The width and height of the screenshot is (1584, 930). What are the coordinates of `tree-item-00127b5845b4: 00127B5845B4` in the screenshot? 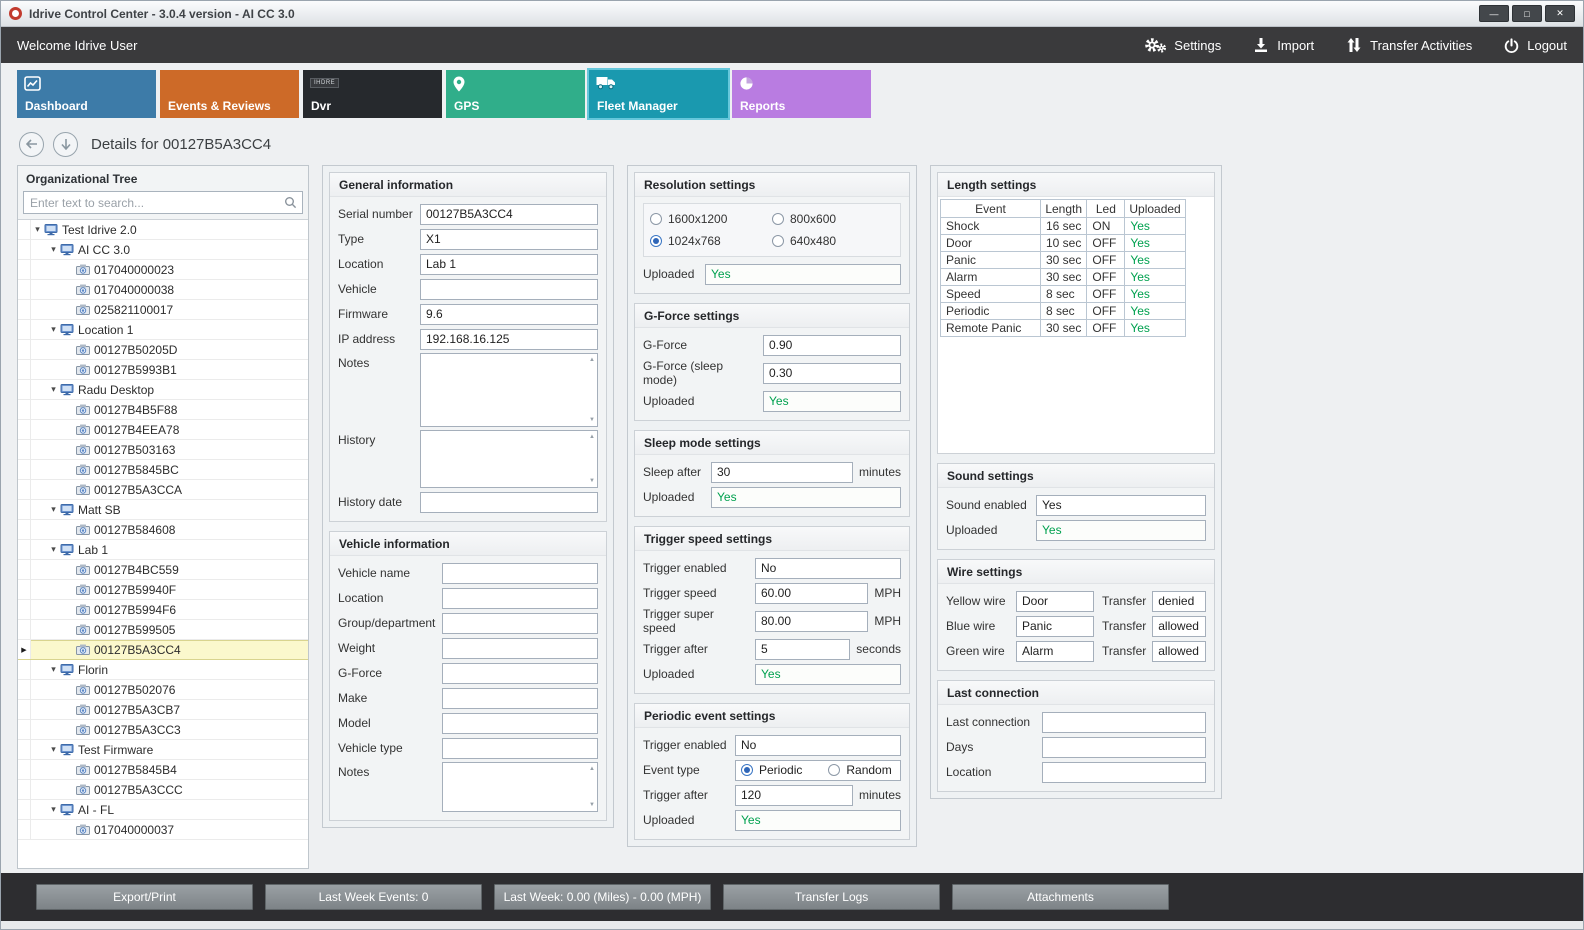 It's located at (163, 770).